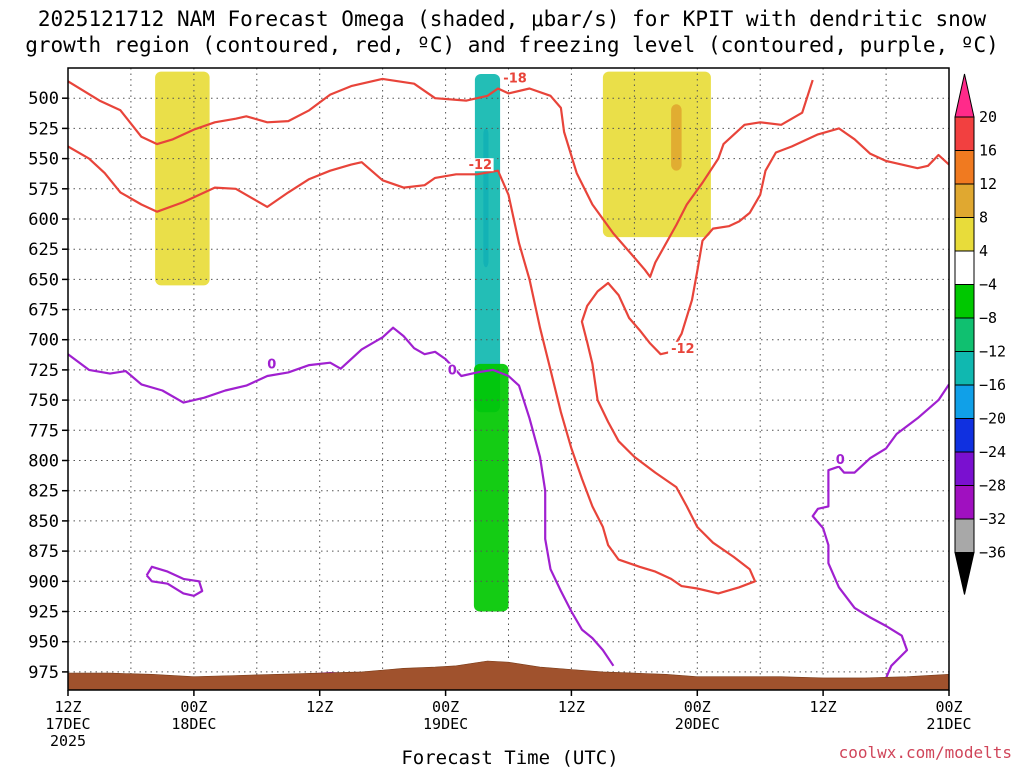  Describe the element at coordinates (509, 757) in the screenshot. I see `x-axis-label: Forecast Time (UTC)` at that location.